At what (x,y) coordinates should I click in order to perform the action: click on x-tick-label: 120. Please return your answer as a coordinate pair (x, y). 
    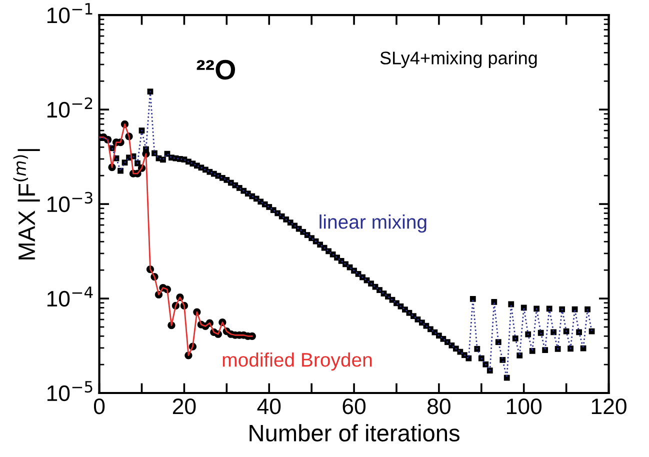
    Looking at the image, I should click on (609, 406).